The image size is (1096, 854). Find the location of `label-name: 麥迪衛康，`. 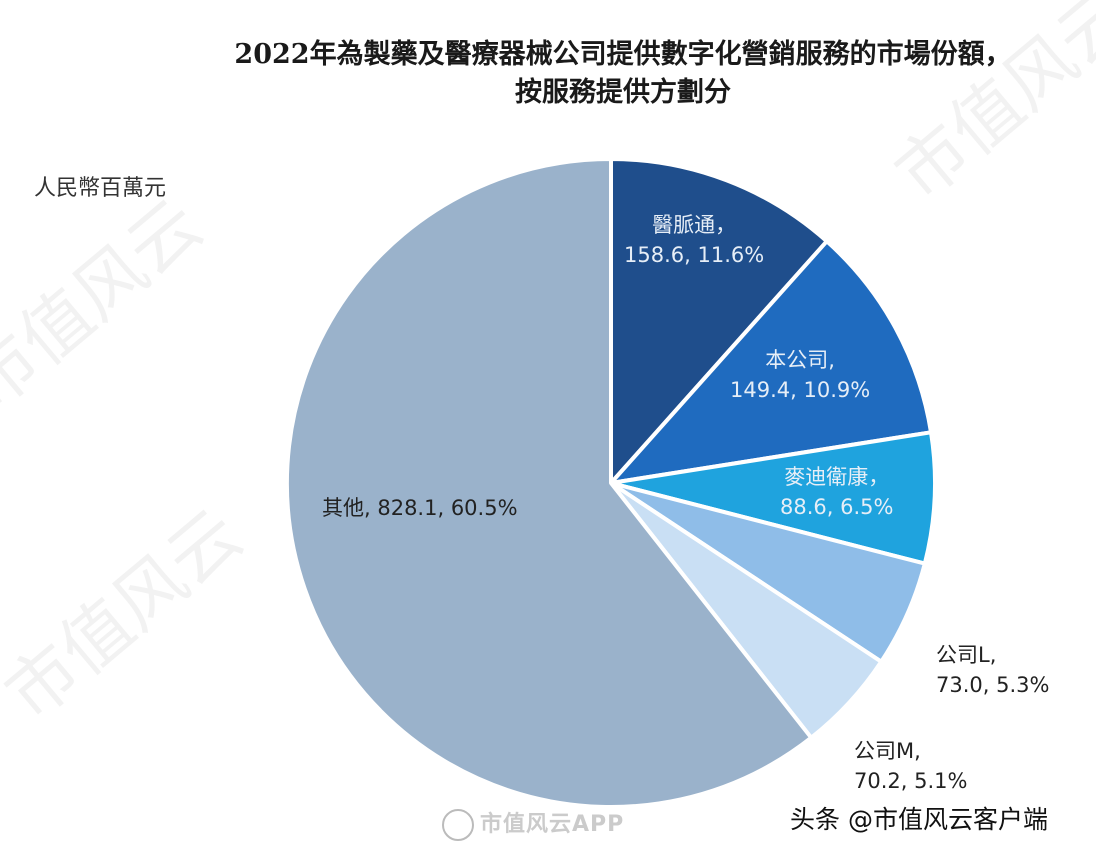

label-name: 麥迪衛康， is located at coordinates (837, 477).